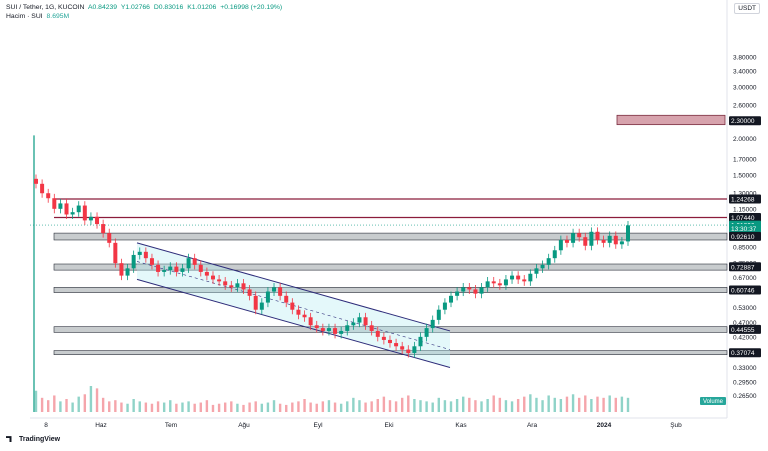 Image resolution: width=768 pixels, height=451 pixels. What do you see at coordinates (743, 267) in the screenshot?
I see `price-tag-label: 0.72887` at bounding box center [743, 267].